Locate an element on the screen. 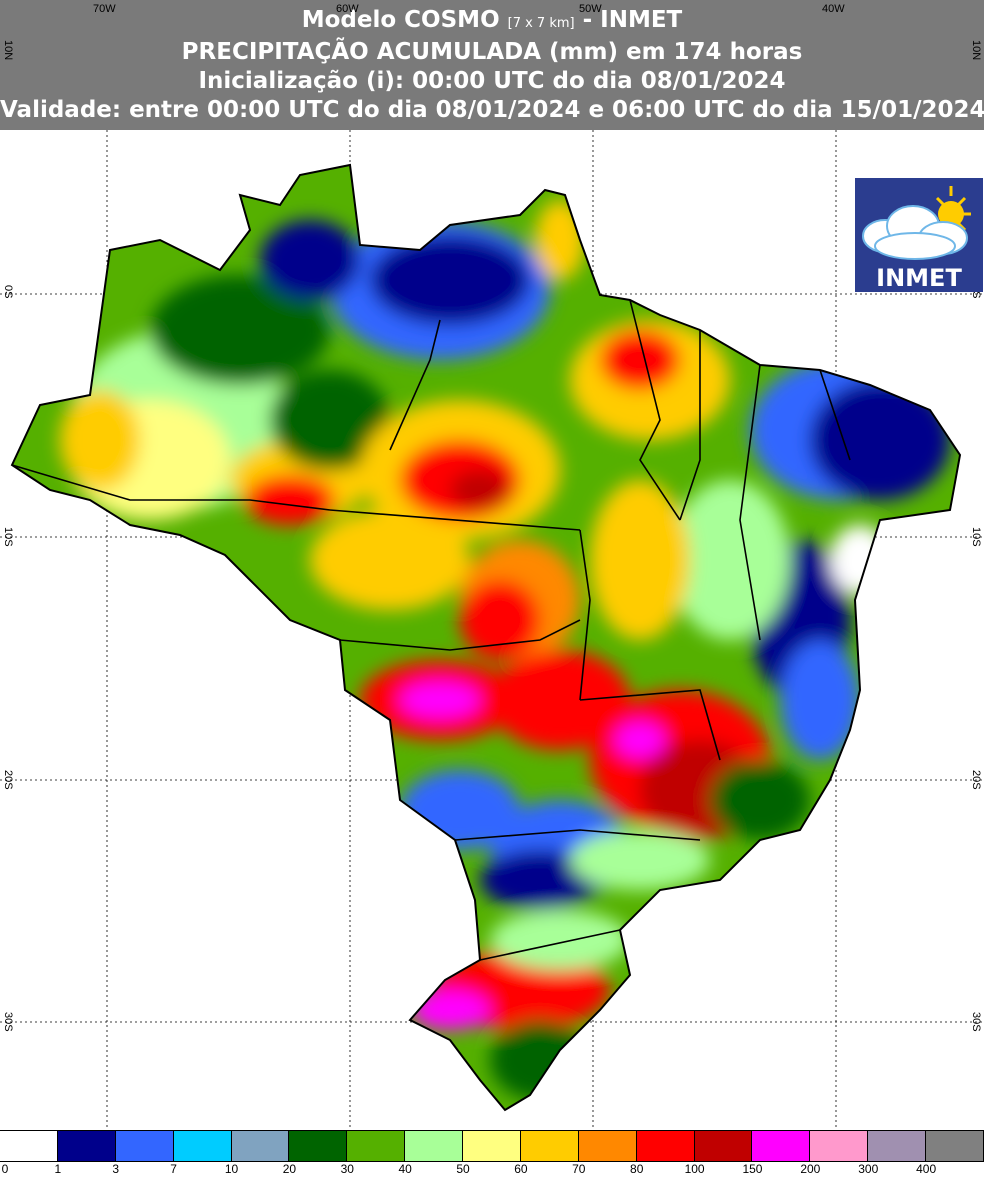  lat-label-left: 0S is located at coordinates (8, 292).